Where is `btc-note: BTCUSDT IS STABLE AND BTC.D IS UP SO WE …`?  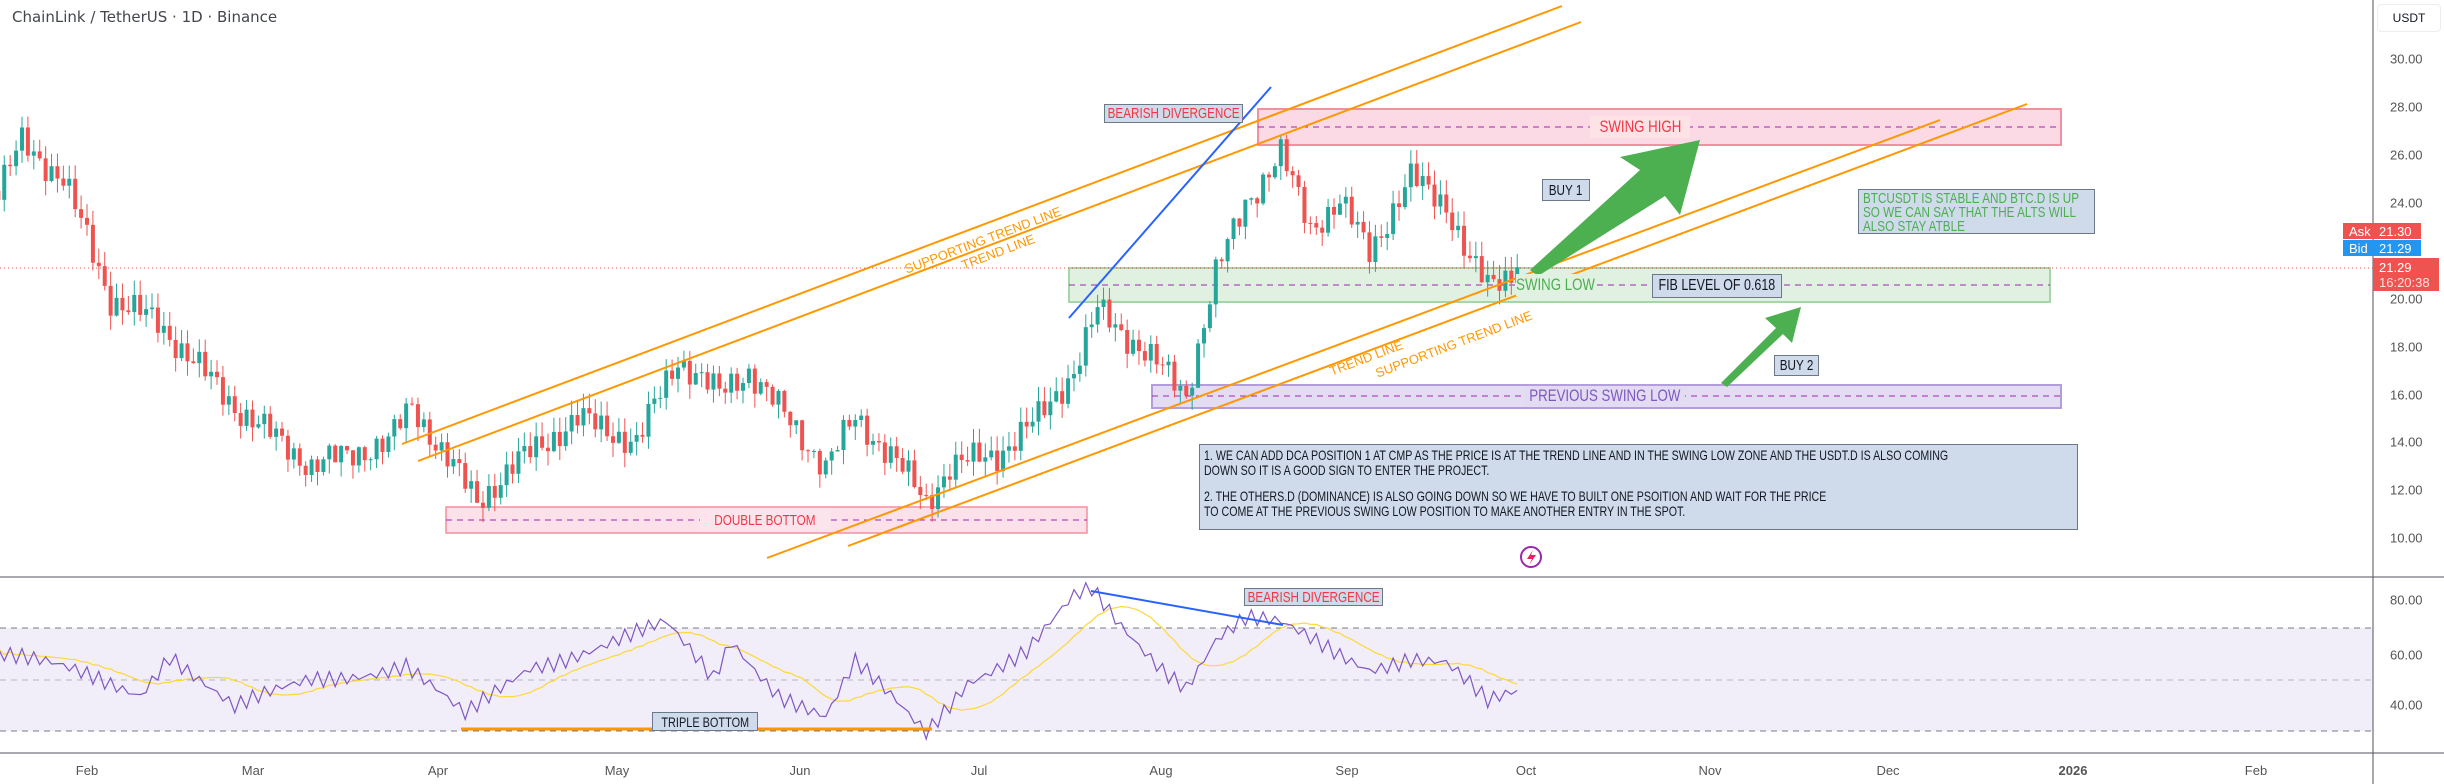 btc-note: BTCUSDT IS STABLE AND BTC.D IS UP SO WE … is located at coordinates (1976, 211).